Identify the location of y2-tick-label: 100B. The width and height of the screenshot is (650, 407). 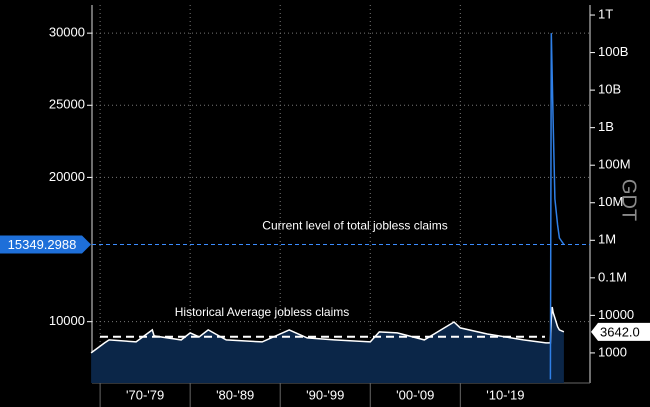
(613, 51).